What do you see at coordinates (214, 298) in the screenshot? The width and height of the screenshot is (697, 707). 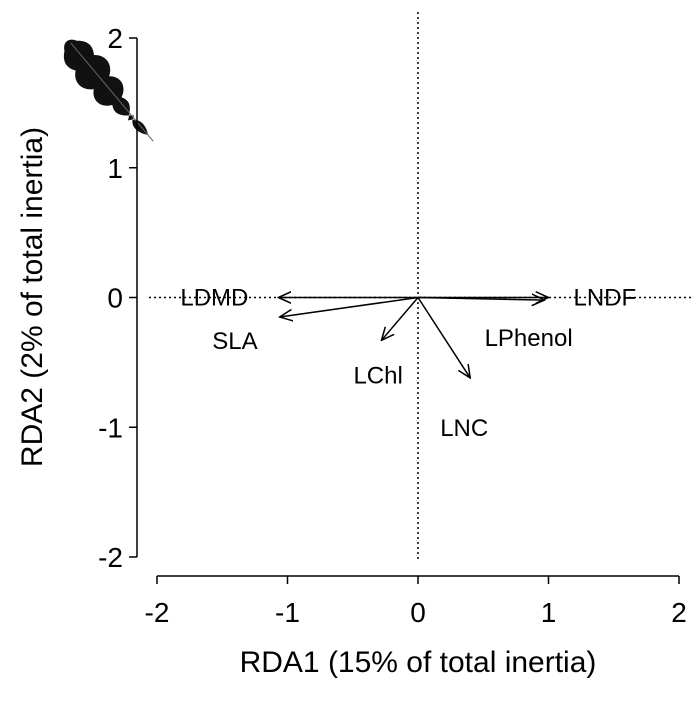 I see `vector-label: LDMD` at bounding box center [214, 298].